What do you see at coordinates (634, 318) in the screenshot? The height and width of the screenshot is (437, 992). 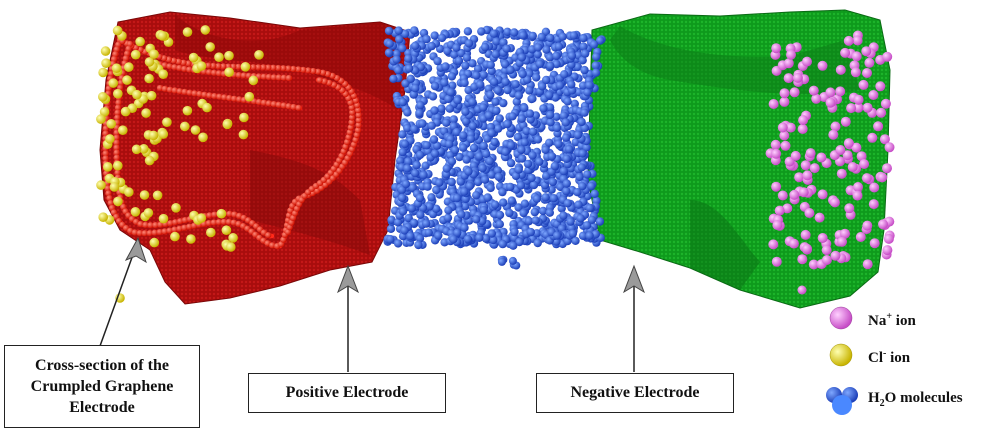 I see `arrow-negative-electrode` at bounding box center [634, 318].